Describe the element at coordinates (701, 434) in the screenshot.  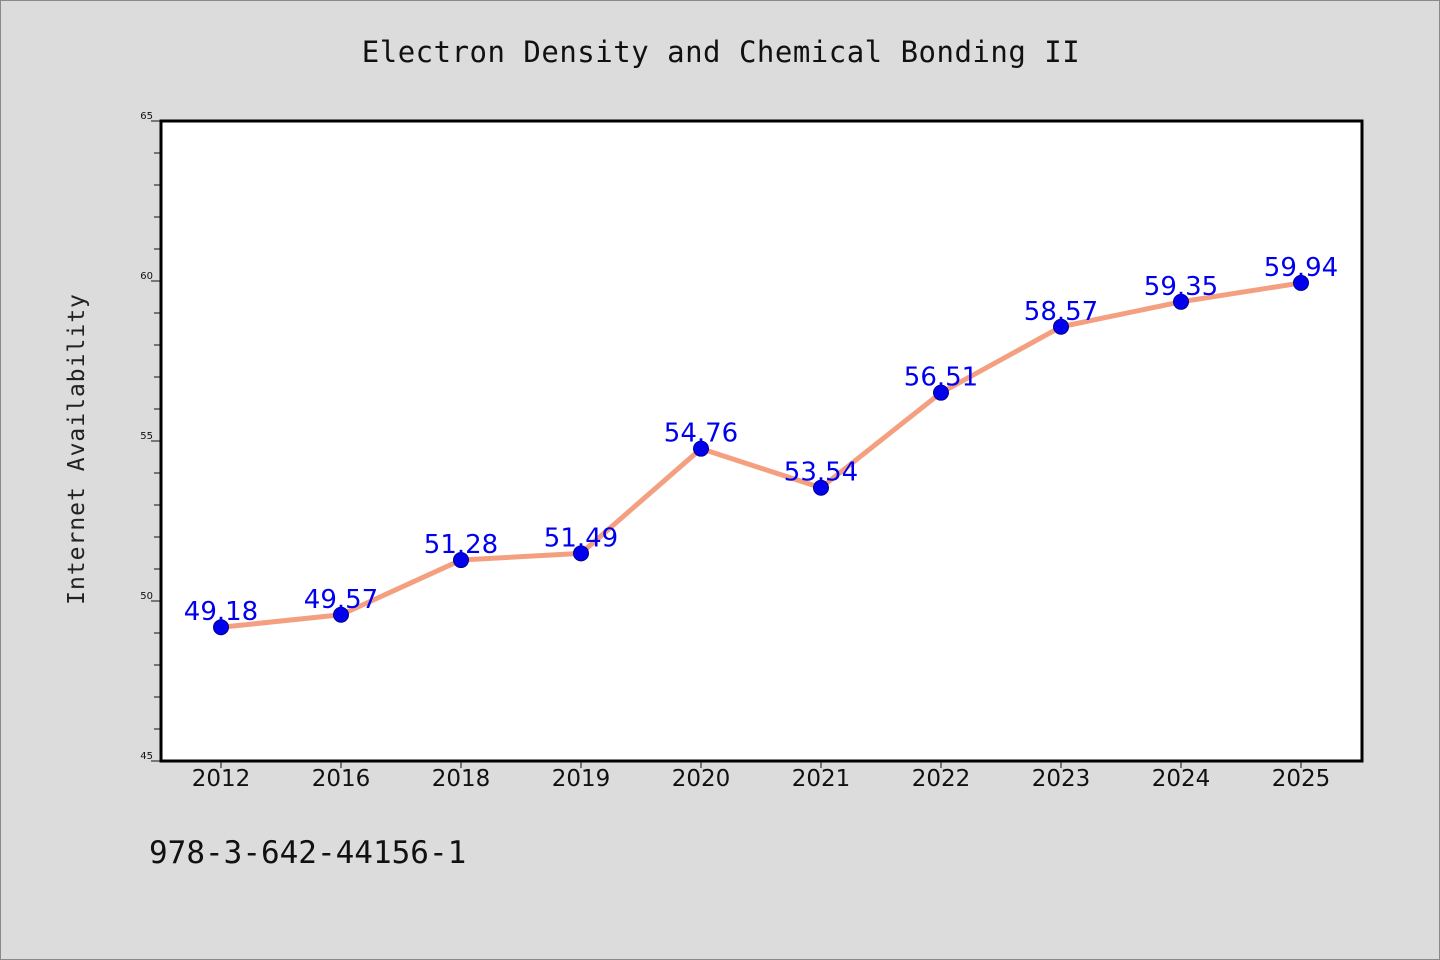
I see `data-label: 54.76` at that location.